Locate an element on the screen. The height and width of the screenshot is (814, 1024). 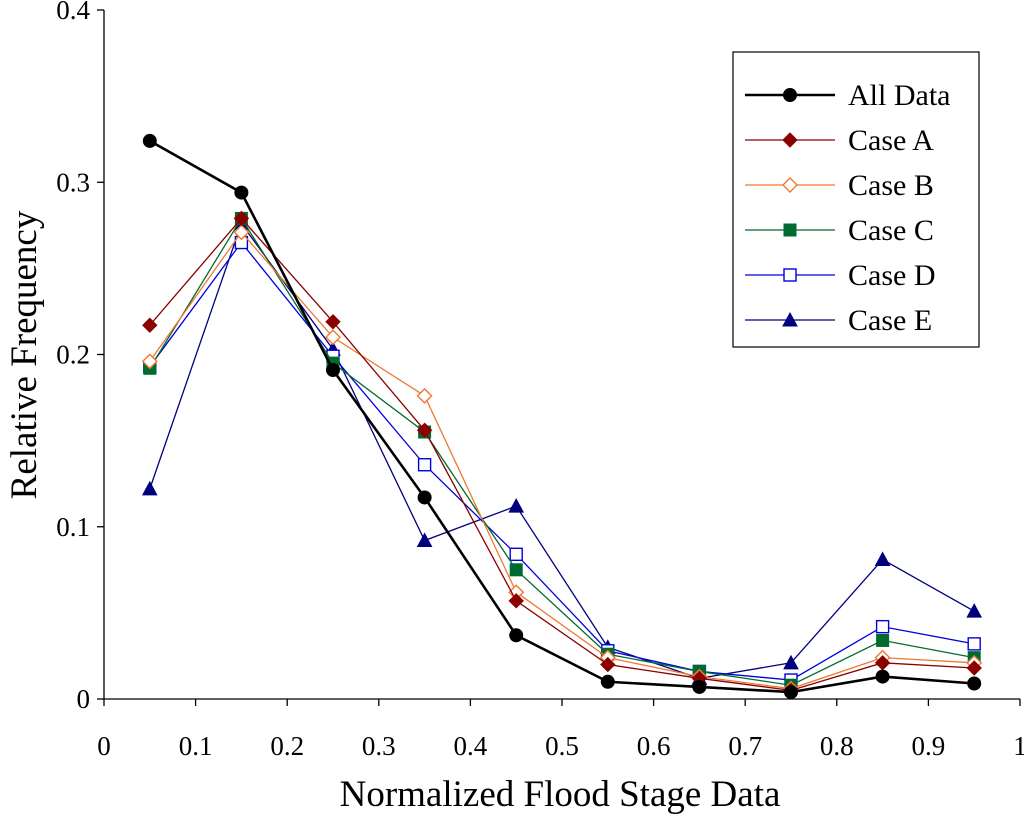
legend-item-case-c: Case C is located at coordinates (839, 230).